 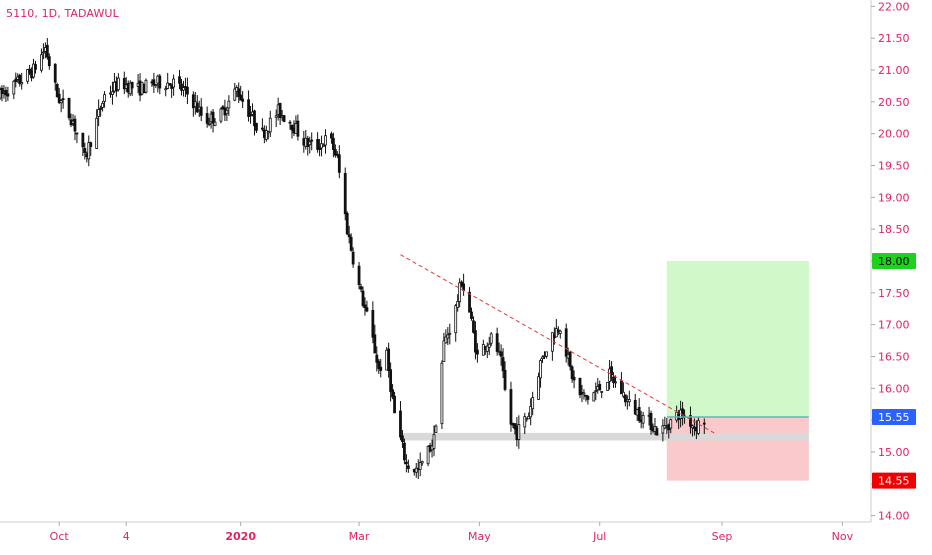 What do you see at coordinates (894, 6) in the screenshot?
I see `price-tick-label: 22.00` at bounding box center [894, 6].